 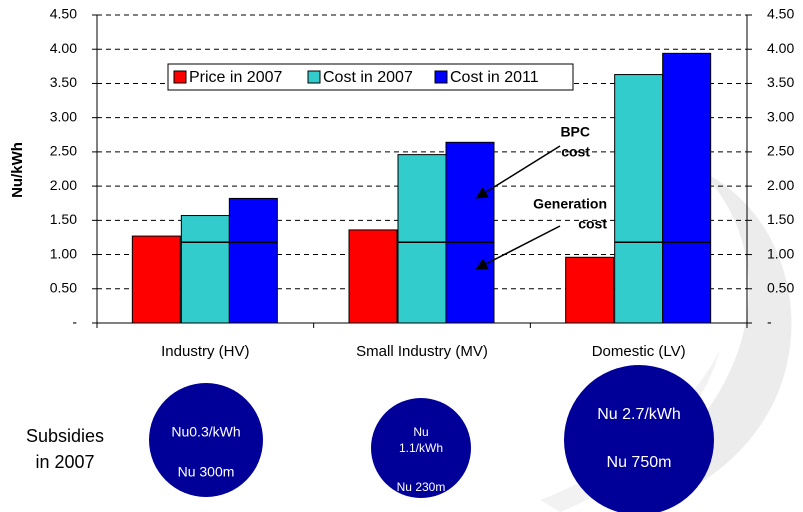 What do you see at coordinates (570, 204) in the screenshot?
I see `annotation: Generation` at bounding box center [570, 204].